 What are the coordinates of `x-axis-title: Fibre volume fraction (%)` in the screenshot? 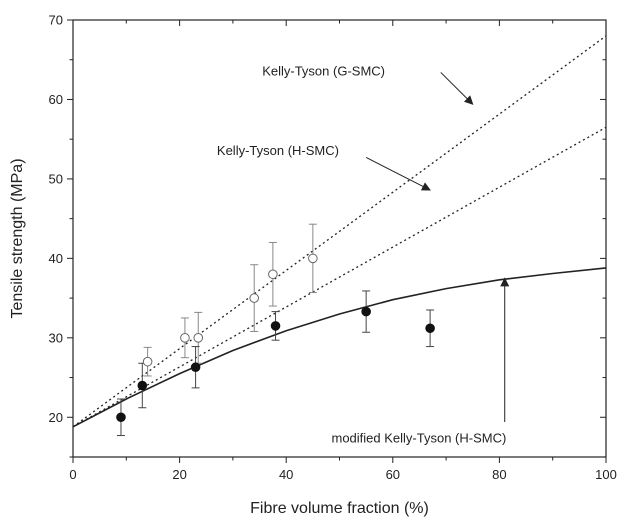 It's located at (339, 508).